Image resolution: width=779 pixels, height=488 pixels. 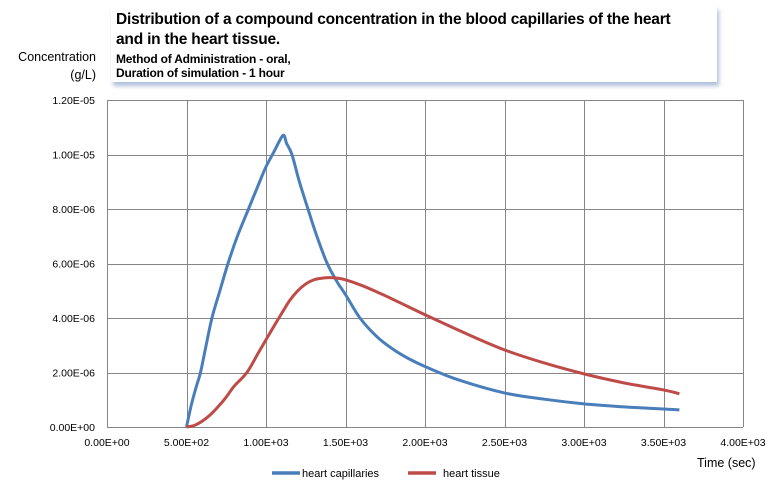 What do you see at coordinates (386, 474) in the screenshot?
I see `legend: heart capillaries heart tissue` at bounding box center [386, 474].